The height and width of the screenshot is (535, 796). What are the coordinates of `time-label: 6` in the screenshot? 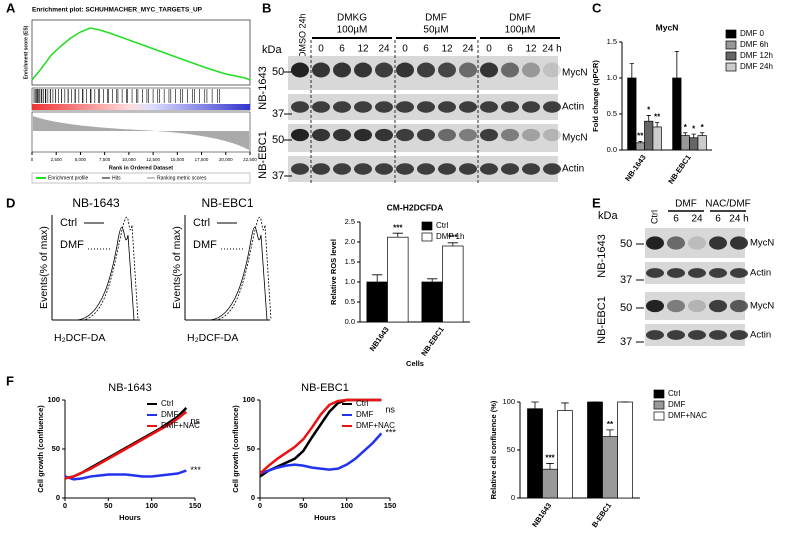 It's located at (342, 49).